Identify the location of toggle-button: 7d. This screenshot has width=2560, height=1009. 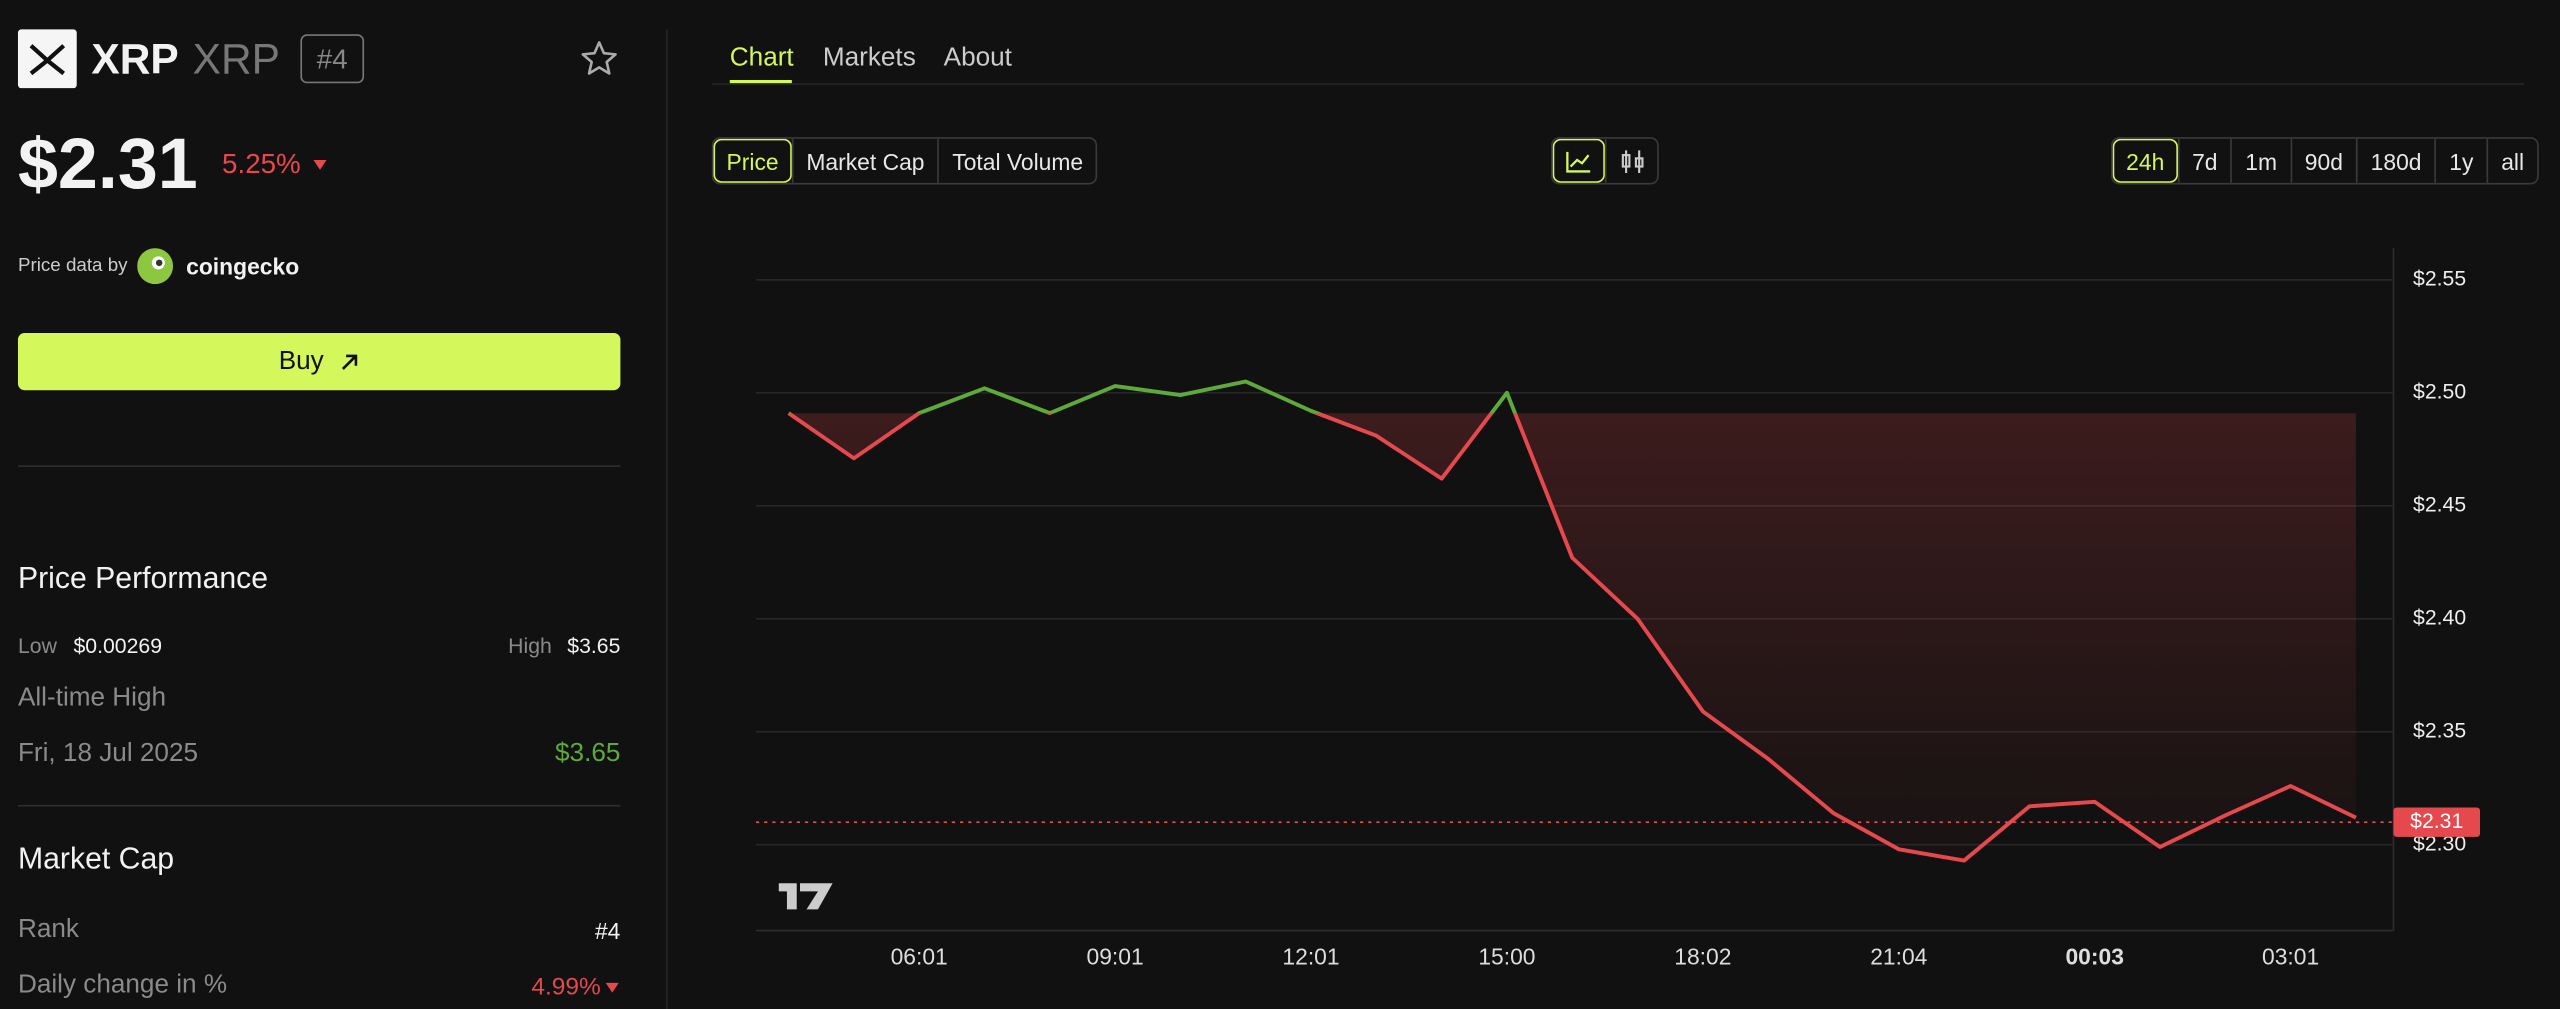
(2203, 160).